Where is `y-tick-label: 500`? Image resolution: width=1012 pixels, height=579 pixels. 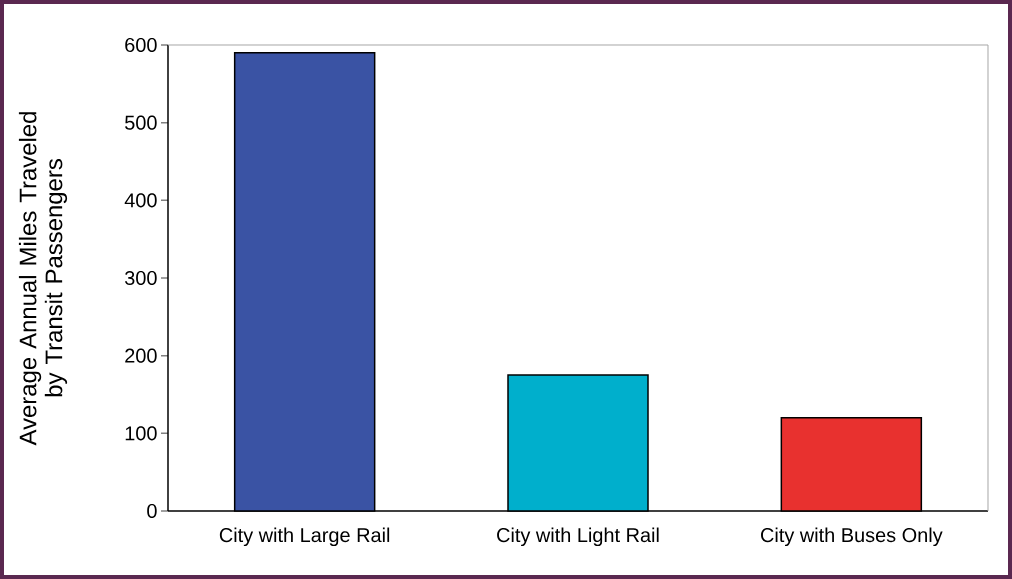 y-tick-label: 500 is located at coordinates (141, 122).